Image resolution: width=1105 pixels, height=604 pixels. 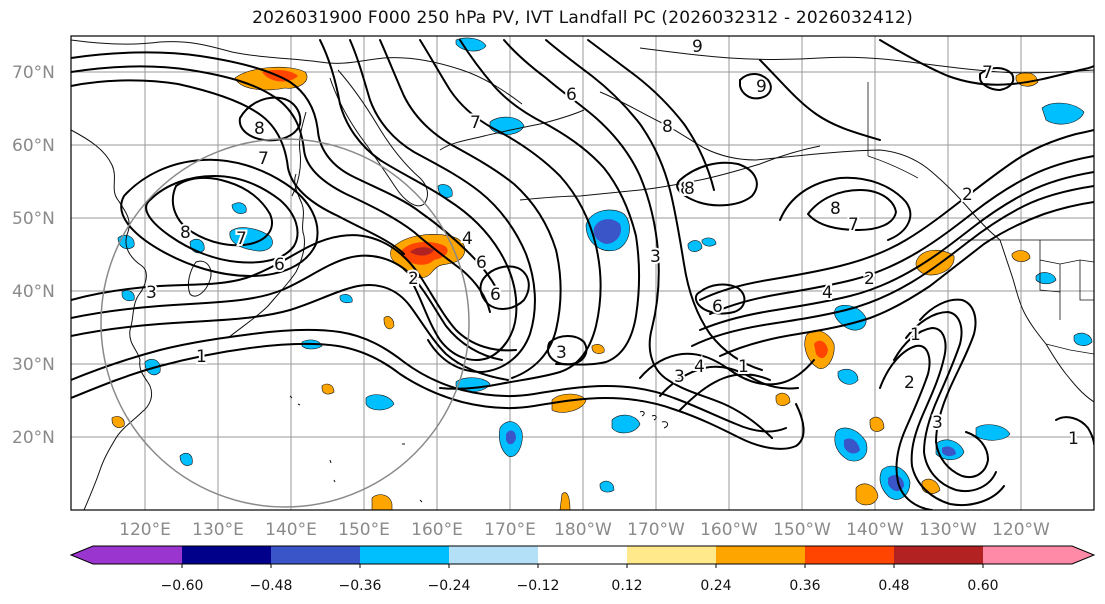 What do you see at coordinates (827, 293) in the screenshot?
I see `contour-label: 4` at bounding box center [827, 293].